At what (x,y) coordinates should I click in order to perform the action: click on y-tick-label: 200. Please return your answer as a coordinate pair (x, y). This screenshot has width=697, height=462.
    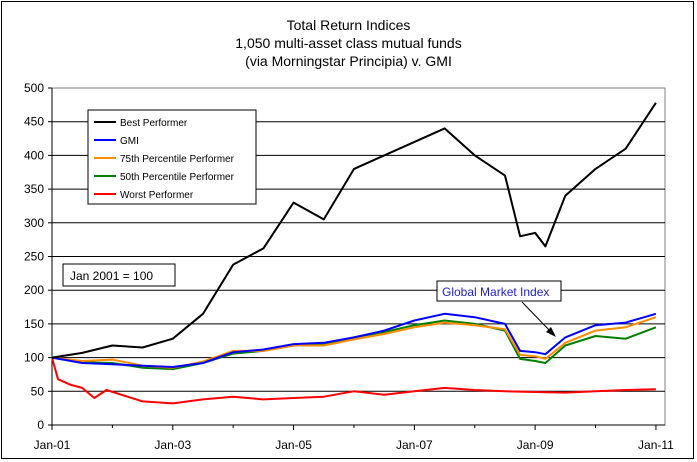
    Looking at the image, I should click on (34, 290).